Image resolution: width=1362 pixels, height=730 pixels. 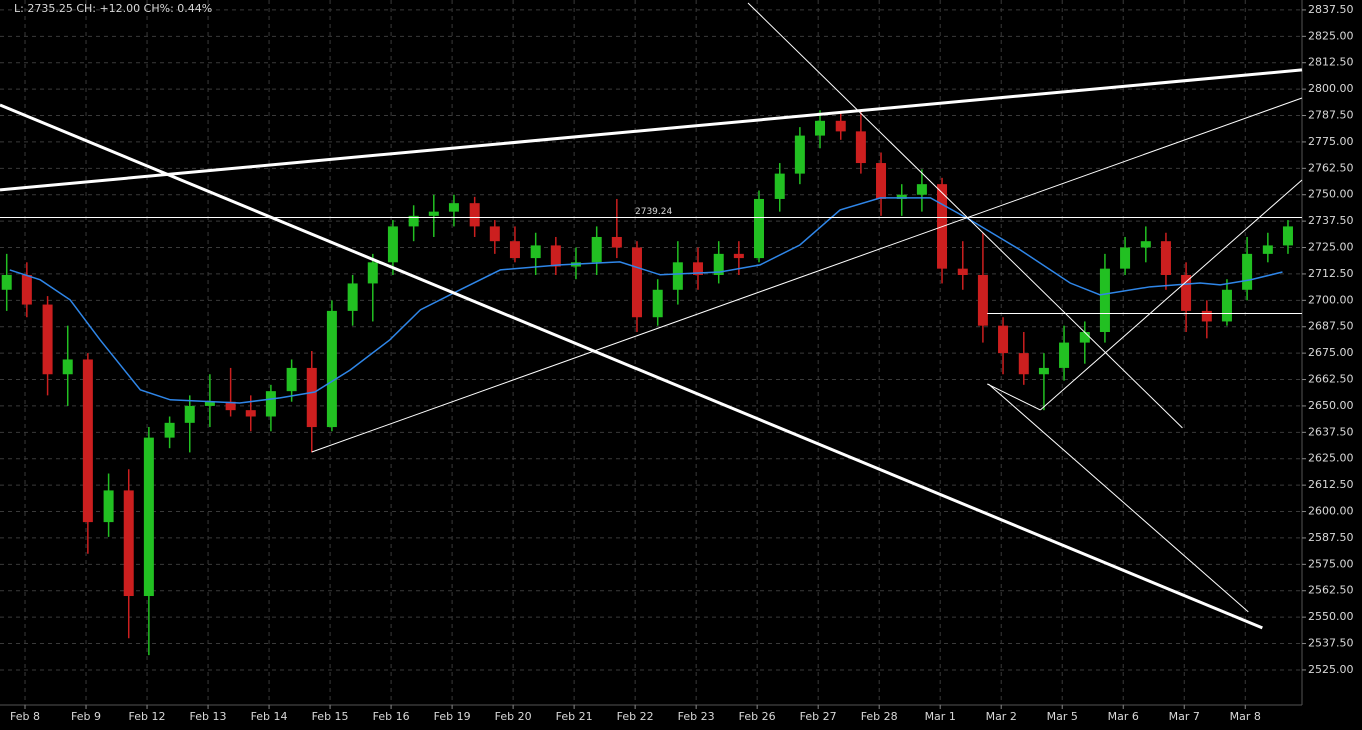 I want to click on x-tick-label: Feb 19, so click(x=452, y=716).